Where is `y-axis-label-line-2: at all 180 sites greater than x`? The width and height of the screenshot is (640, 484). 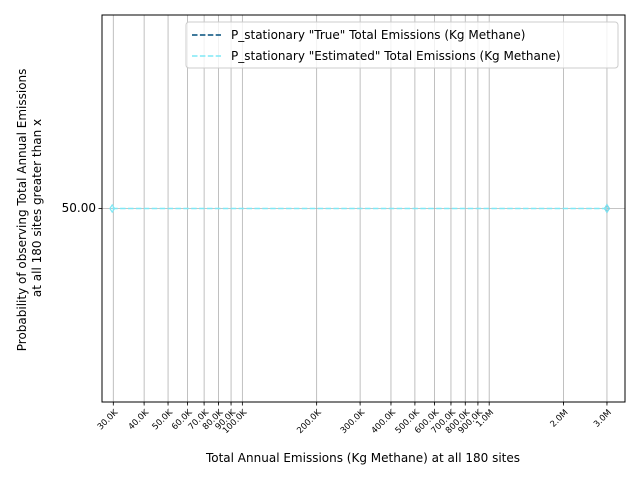
y-axis-label-line-2: at all 180 sites greater than x is located at coordinates (37, 208).